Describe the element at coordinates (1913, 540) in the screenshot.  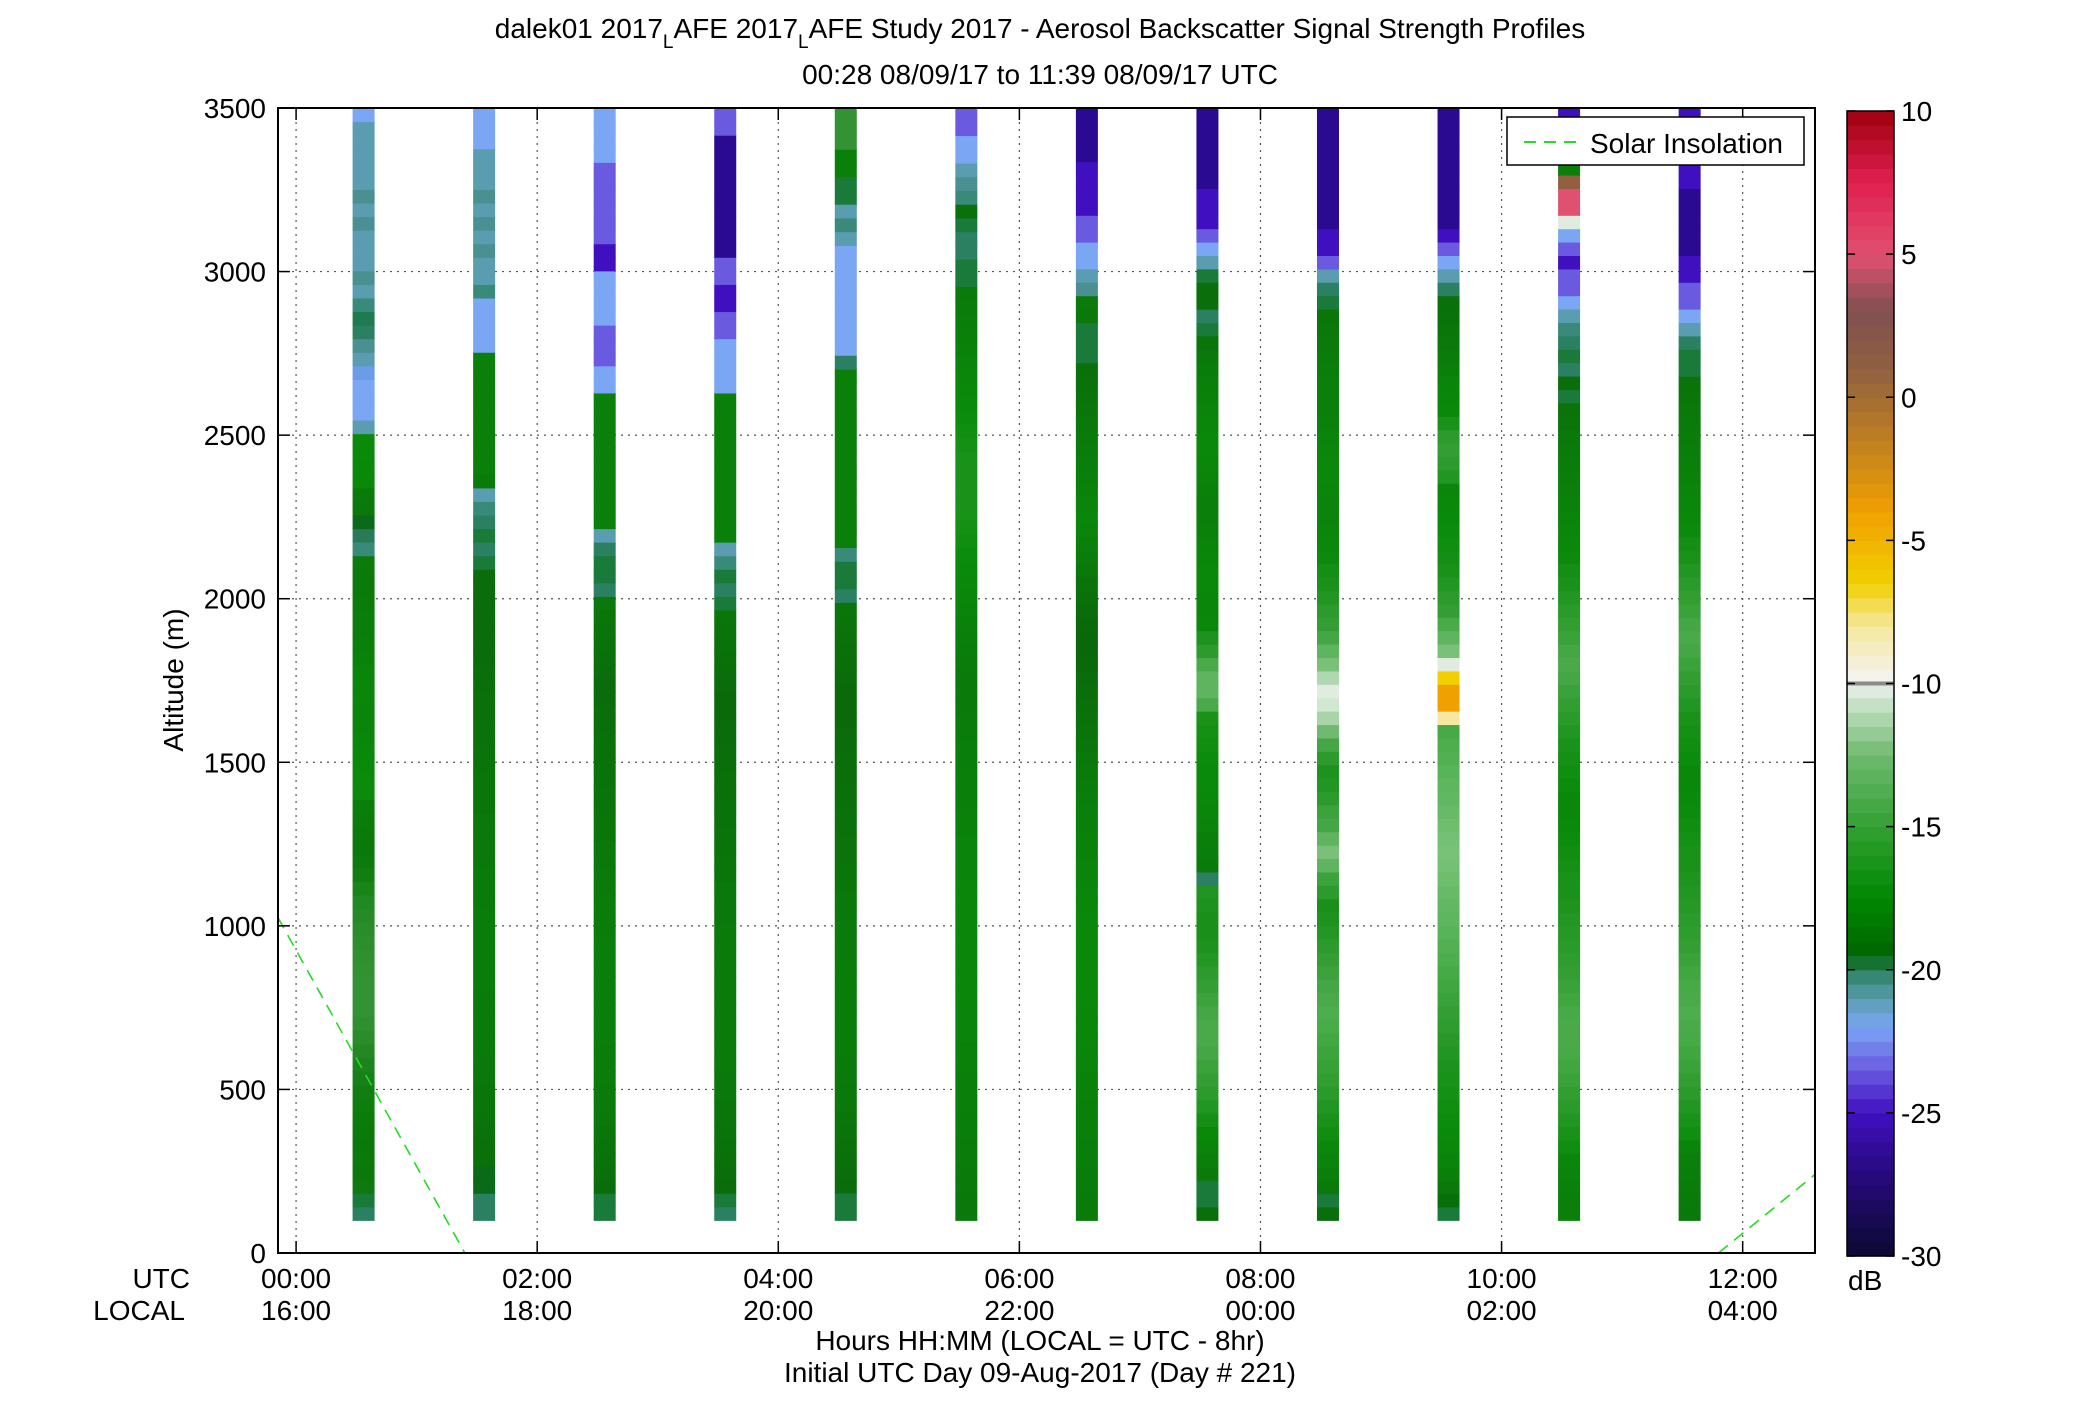
I see `colorbar-tick-label: -5` at that location.